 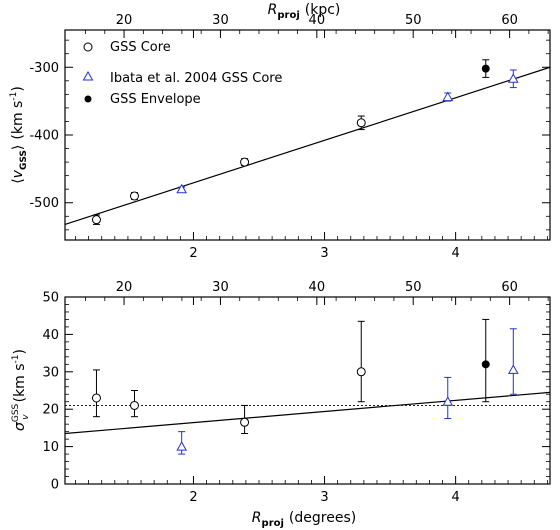 What do you see at coordinates (44, 136) in the screenshot?
I see `y-tick-label: -400` at bounding box center [44, 136].